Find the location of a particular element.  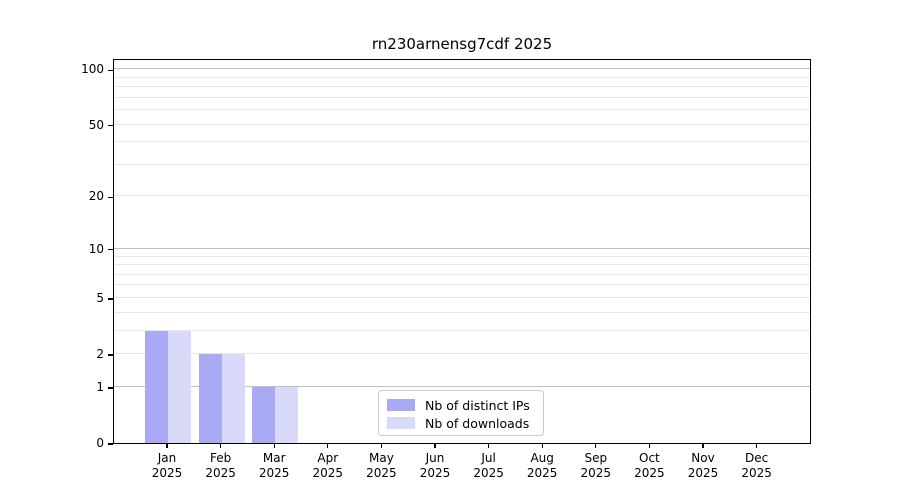

x-tick-label: Dec 2025 is located at coordinates (756, 465).